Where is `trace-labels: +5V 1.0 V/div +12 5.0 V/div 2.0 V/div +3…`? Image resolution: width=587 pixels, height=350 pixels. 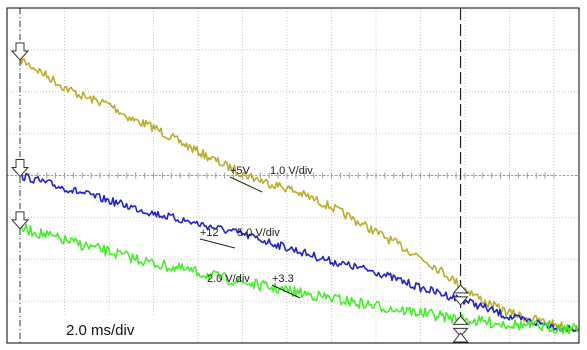 trace-labels: +5V 1.0 V/div +12 5.0 V/div 2.0 V/div +3… is located at coordinates (256, 232).